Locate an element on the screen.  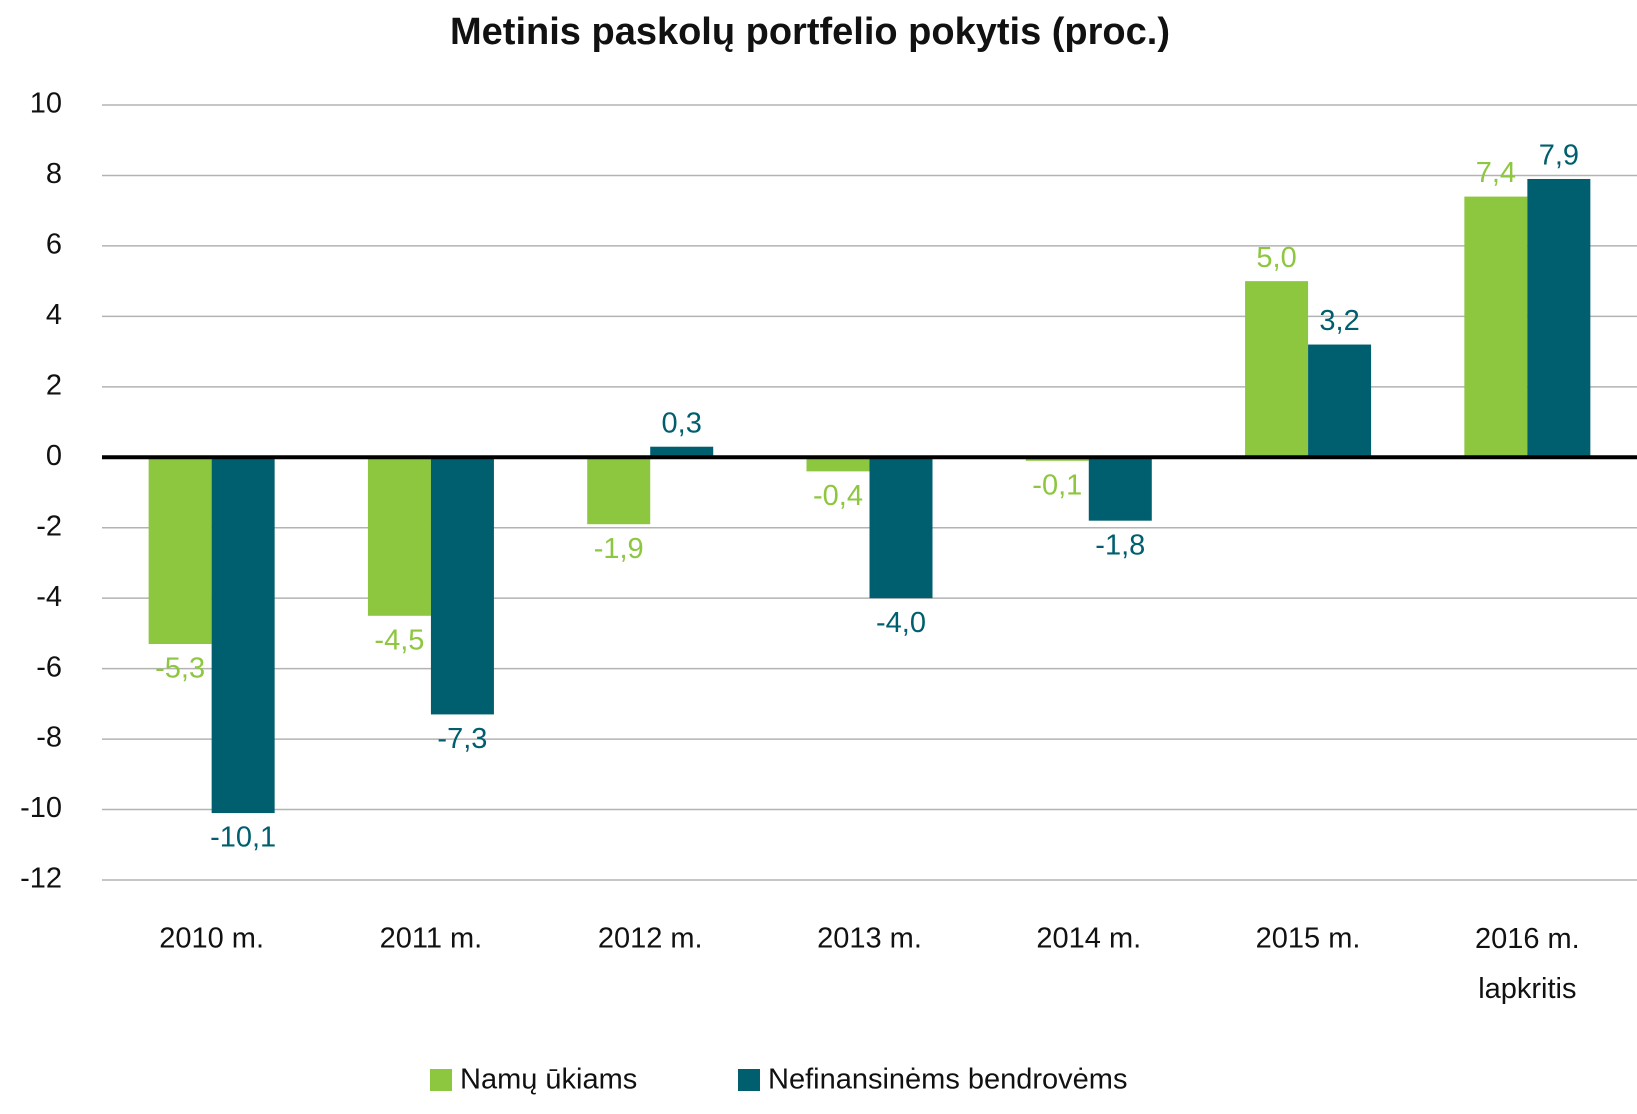
y-tick-label: -6 is located at coordinates (49, 667).